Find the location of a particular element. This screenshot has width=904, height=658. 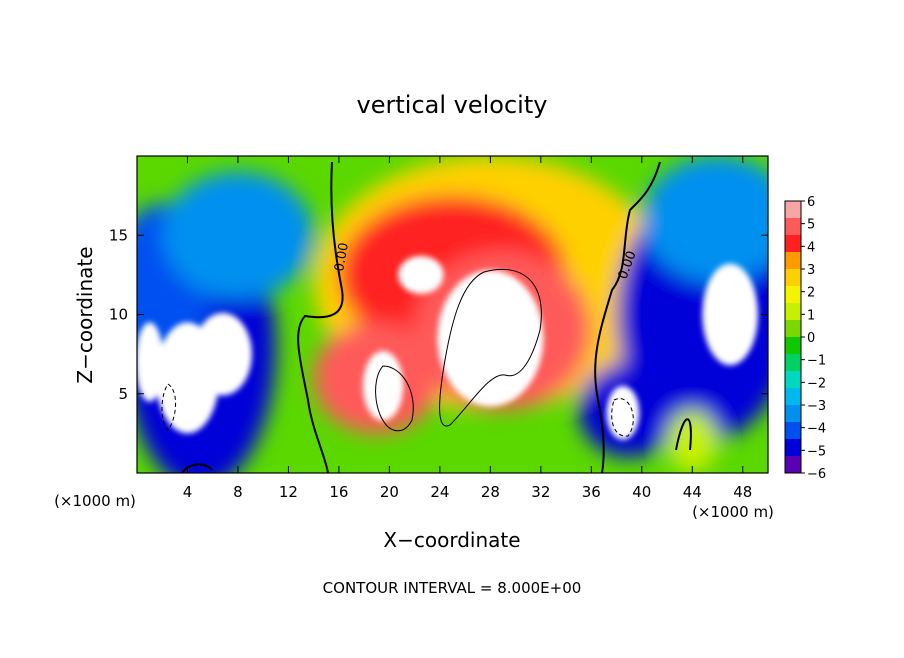

zero-contour-bottom-left is located at coordinates (197, 468).